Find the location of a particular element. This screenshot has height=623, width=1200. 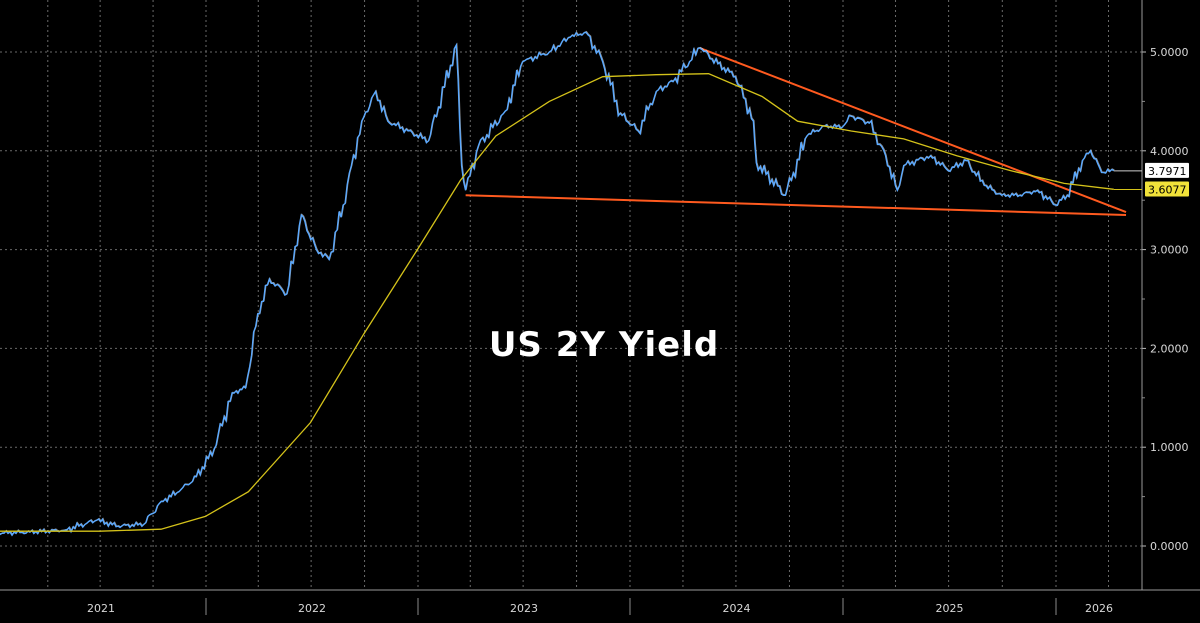

value-tag-label: 3.7971 is located at coordinates (1167, 171).